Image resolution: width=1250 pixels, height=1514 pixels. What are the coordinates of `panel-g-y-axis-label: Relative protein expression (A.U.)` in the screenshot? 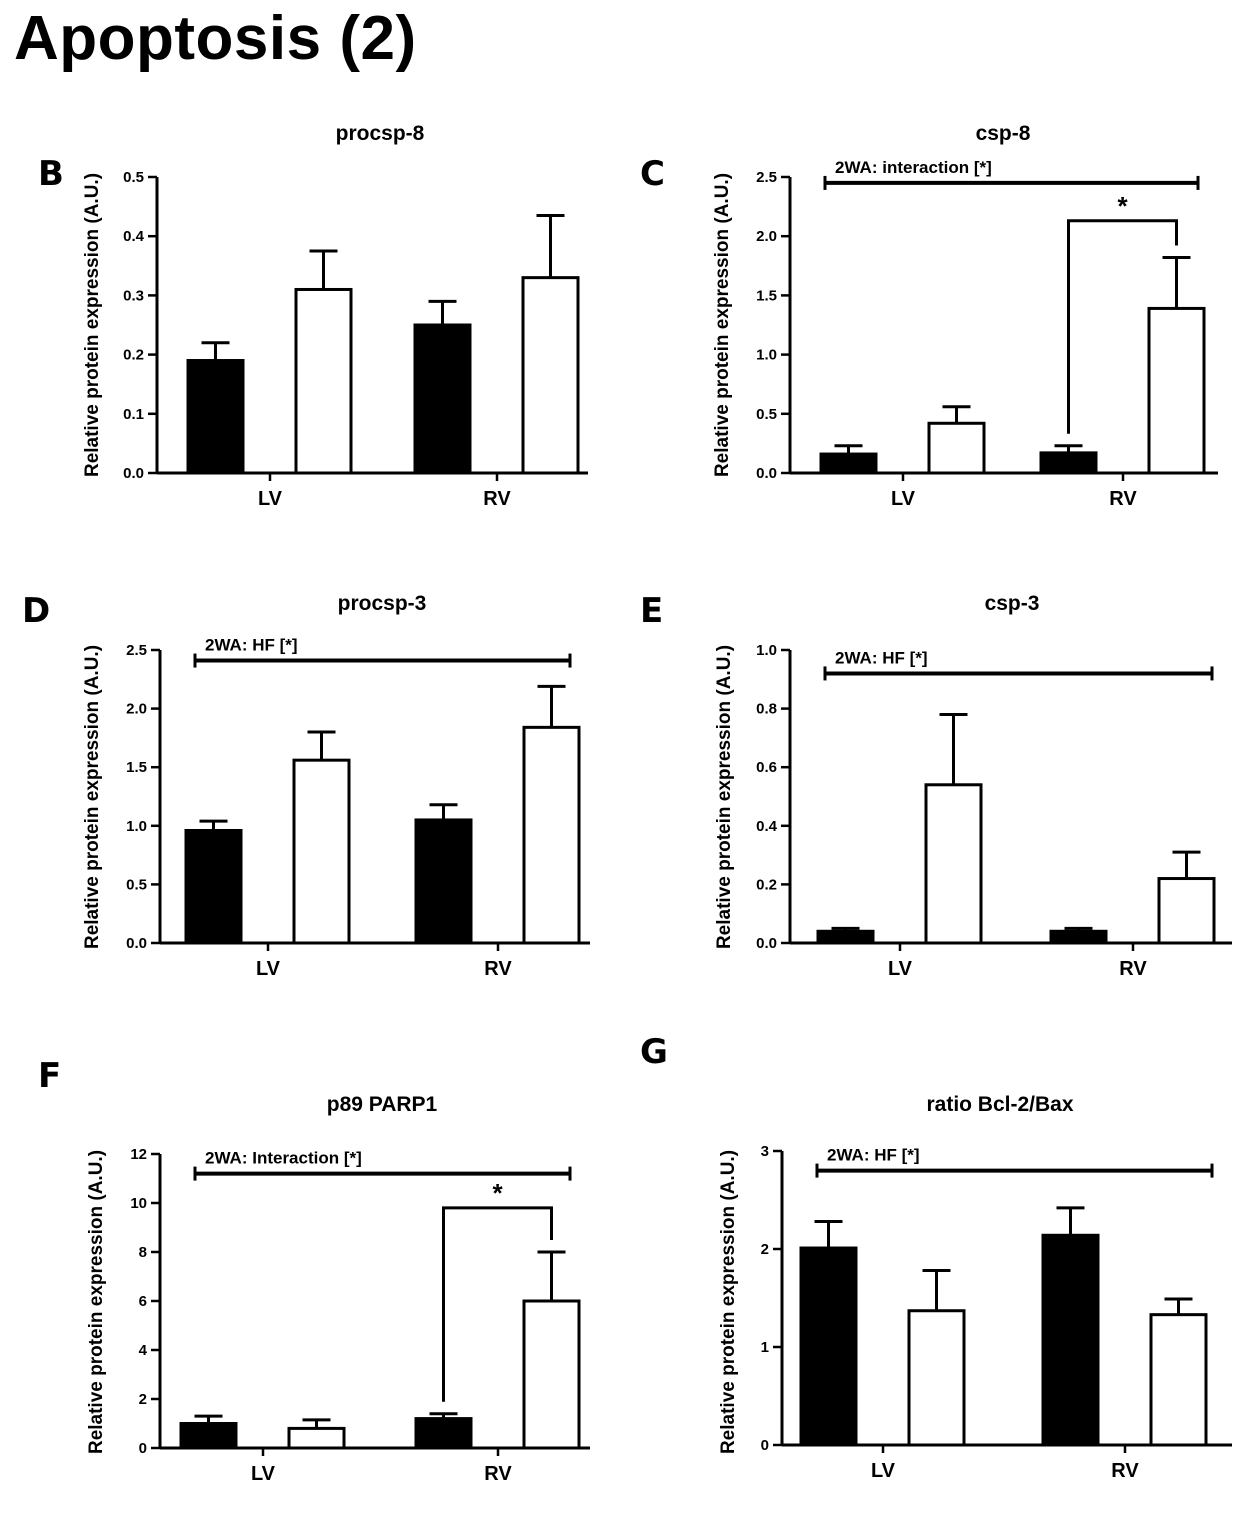 It's located at (728, 1302).